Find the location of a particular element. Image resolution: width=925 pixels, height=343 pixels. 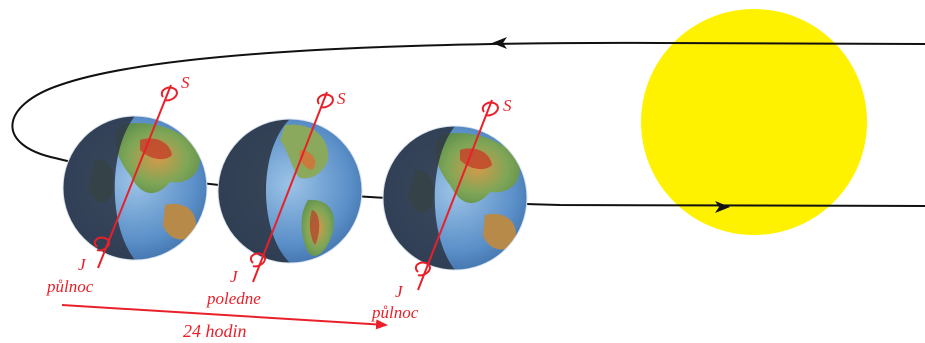

orbit-arrow-top is located at coordinates (499, 43).